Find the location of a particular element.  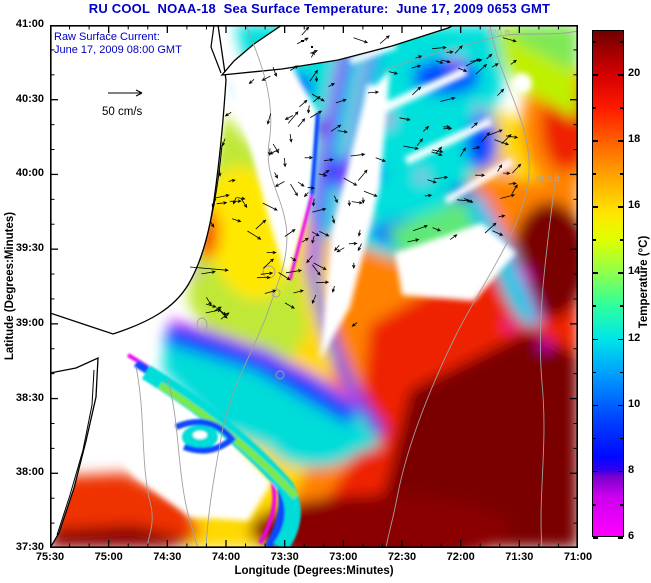

y-tick-label: 37:30 is located at coordinates (29, 547).